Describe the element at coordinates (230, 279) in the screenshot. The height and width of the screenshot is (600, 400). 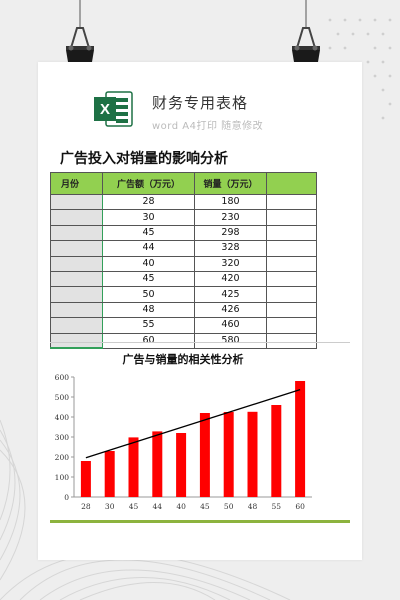
I see `cell-sales: 420` at that location.